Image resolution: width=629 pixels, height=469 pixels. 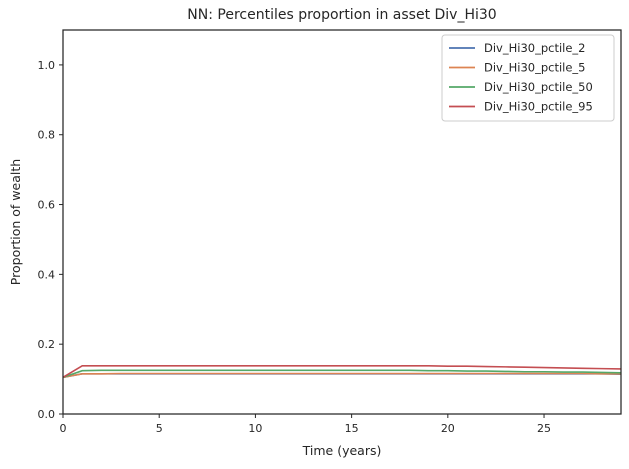 What do you see at coordinates (352, 428) in the screenshot?
I see `x-tick-label: 15` at bounding box center [352, 428].